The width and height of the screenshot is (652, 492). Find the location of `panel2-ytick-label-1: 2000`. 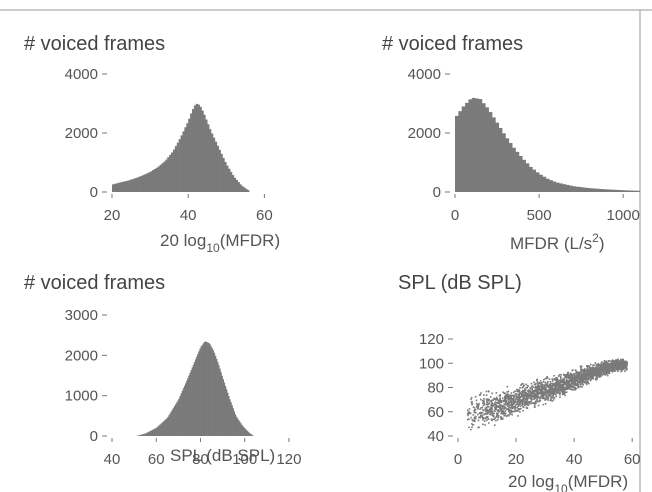

panel2-ytick-label-1: 2000 is located at coordinates (424, 133).